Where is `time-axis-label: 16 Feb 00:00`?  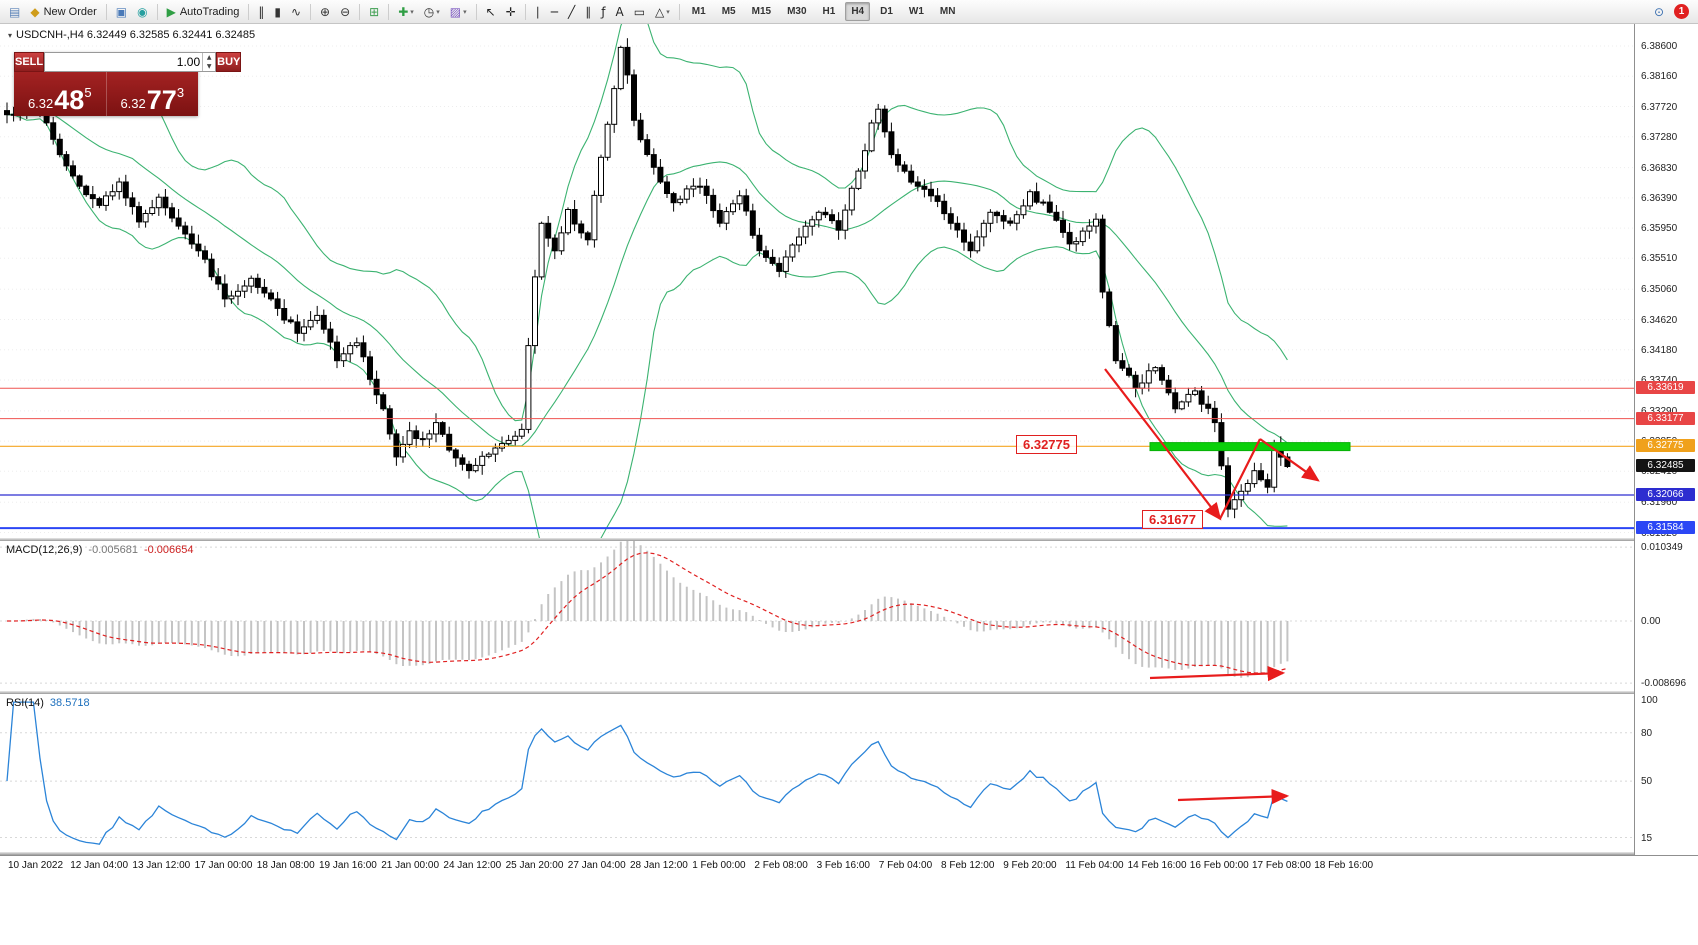
time-axis-label: 16 Feb 00:00 is located at coordinates (1219, 865).